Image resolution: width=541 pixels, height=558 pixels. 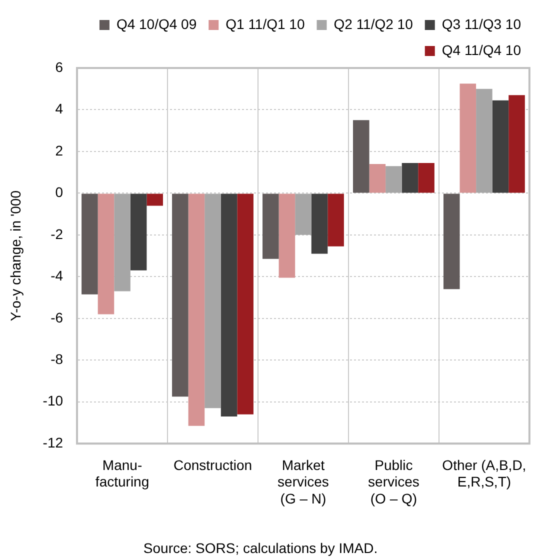 I want to click on y-tick-label: -8, so click(x=57, y=358).